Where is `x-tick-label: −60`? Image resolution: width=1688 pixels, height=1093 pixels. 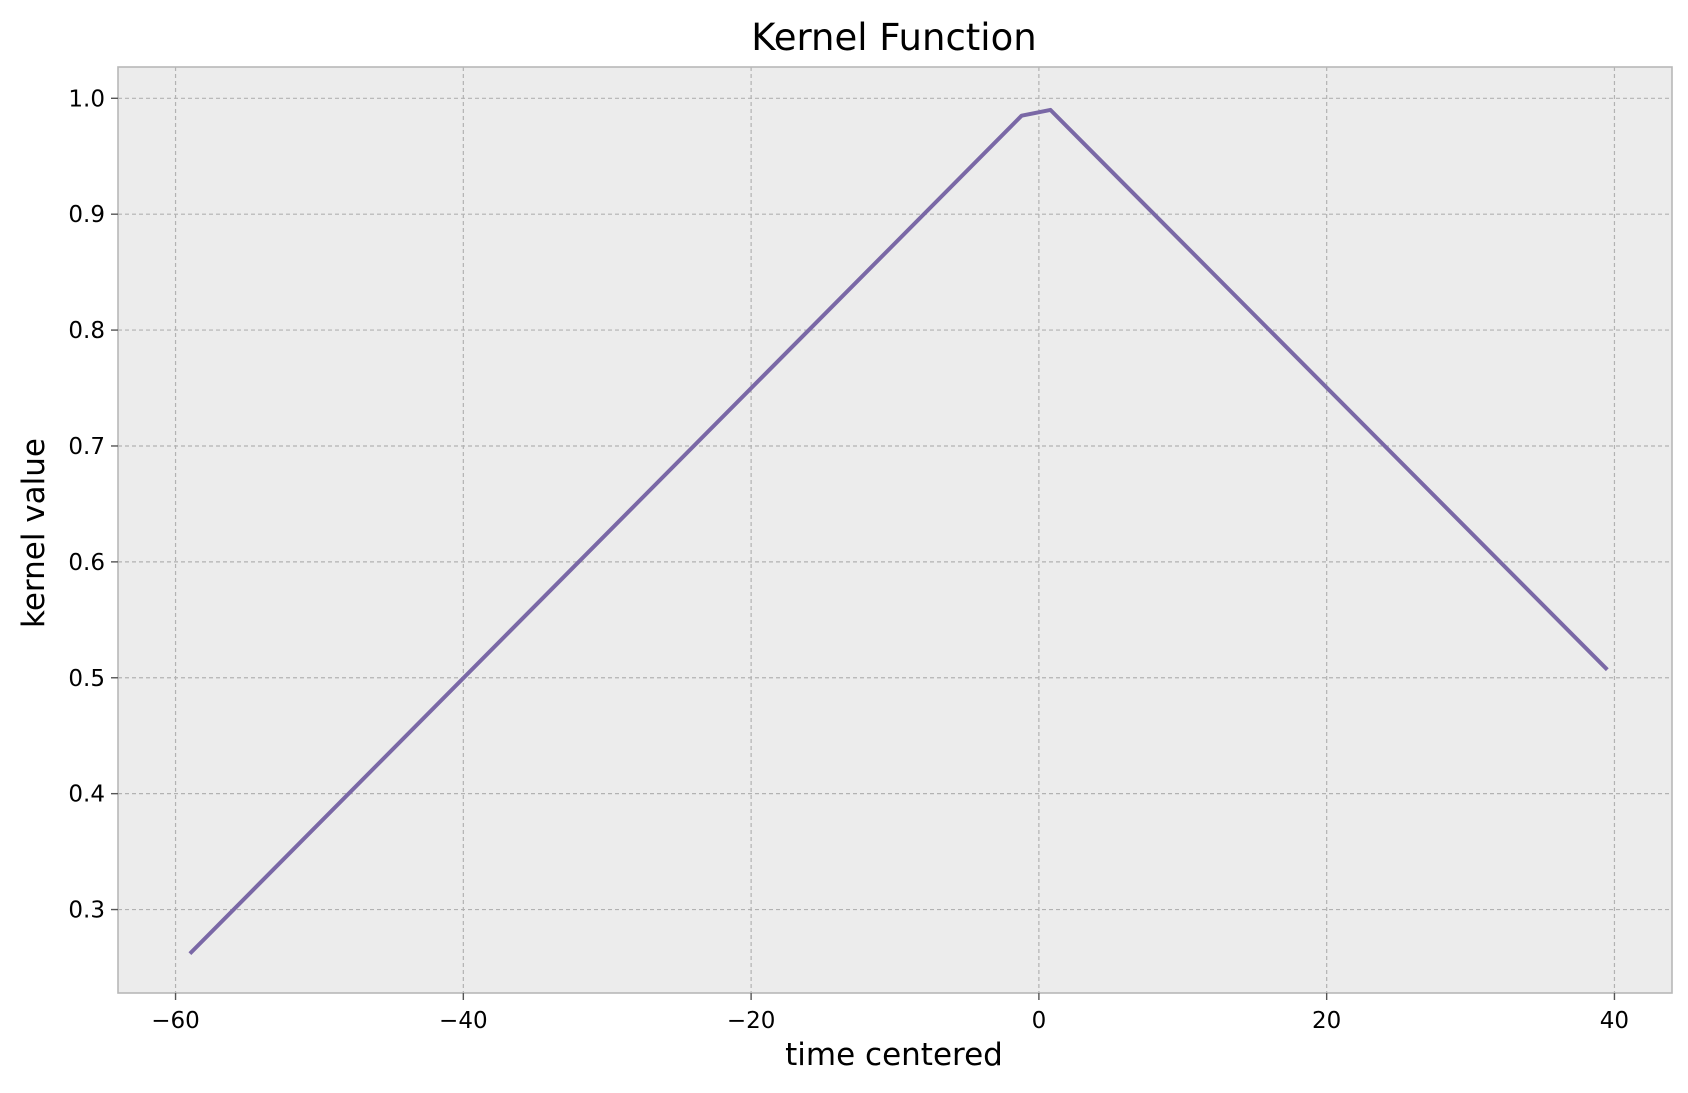 x-tick-label: −60 is located at coordinates (175, 1021).